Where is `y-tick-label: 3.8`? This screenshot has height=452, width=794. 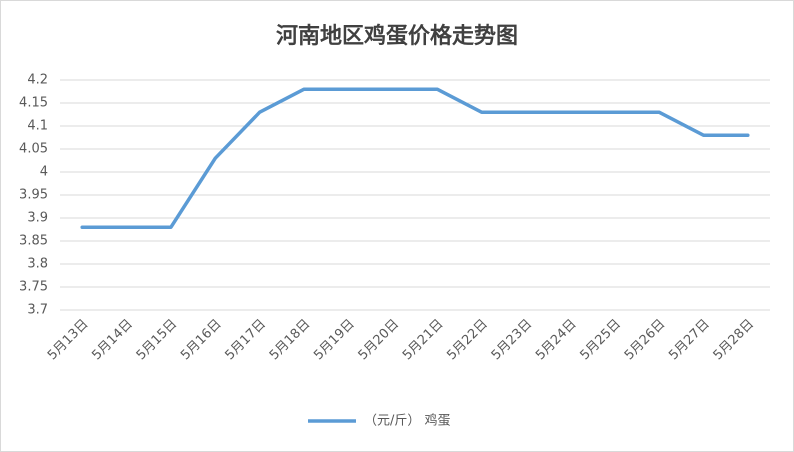 y-tick-label: 3.8 is located at coordinates (37, 264).